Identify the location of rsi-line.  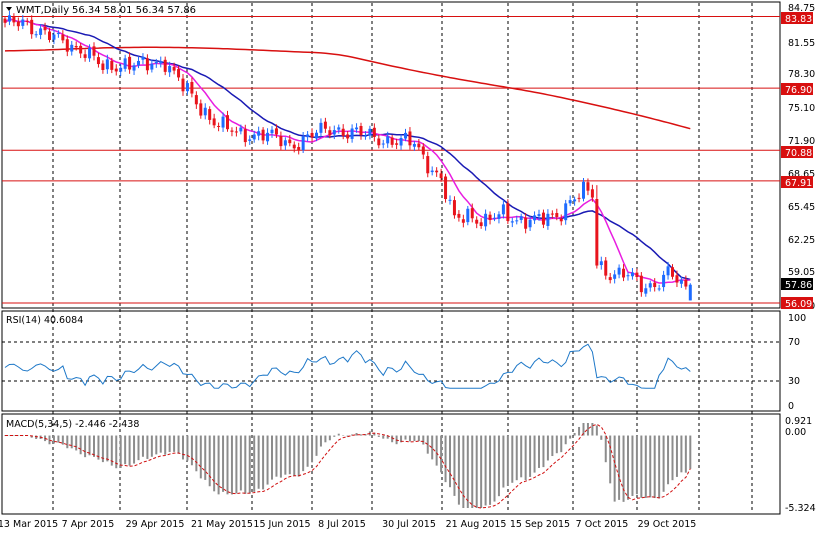
(347, 366).